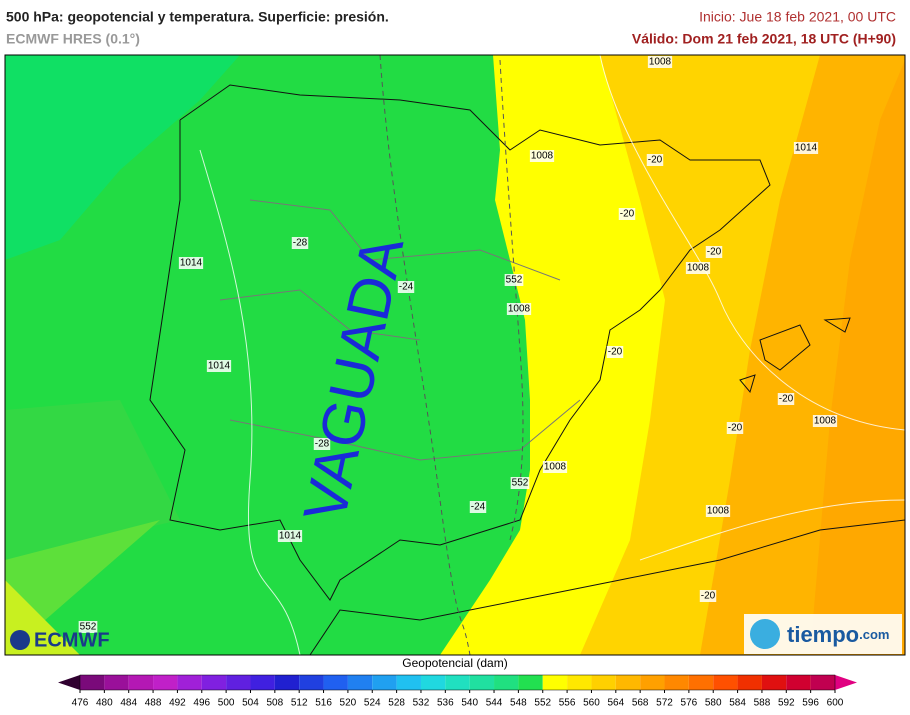  I want to click on colorbar-title: Geopotencial (dam), so click(454, 663).